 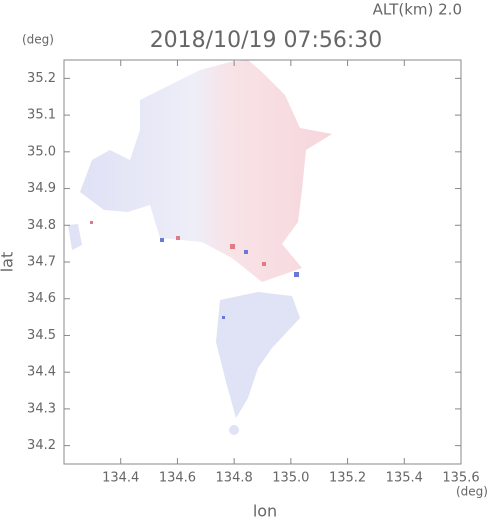 What do you see at coordinates (41, 408) in the screenshot?
I see `y-tick-label: 34.3` at bounding box center [41, 408].